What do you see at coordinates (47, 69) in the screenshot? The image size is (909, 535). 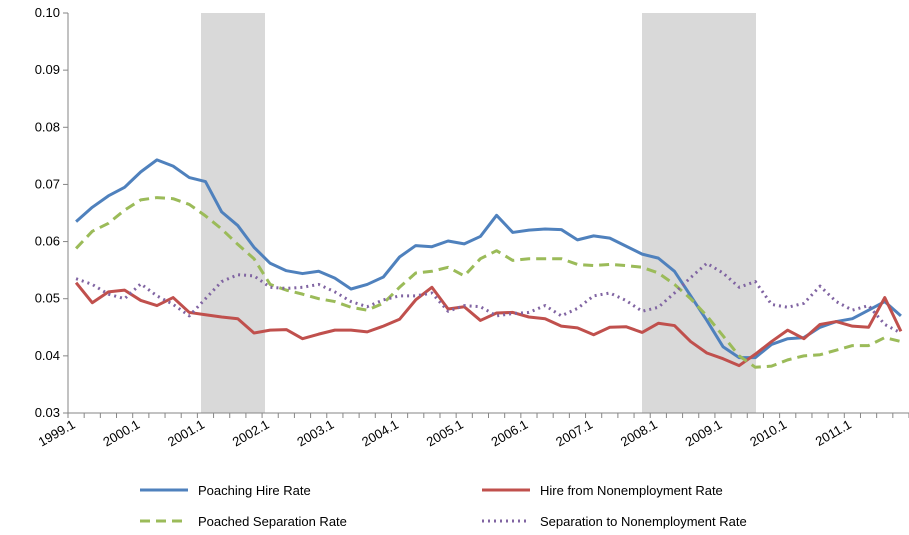 I see `y-tick-label: 0.09` at bounding box center [47, 69].